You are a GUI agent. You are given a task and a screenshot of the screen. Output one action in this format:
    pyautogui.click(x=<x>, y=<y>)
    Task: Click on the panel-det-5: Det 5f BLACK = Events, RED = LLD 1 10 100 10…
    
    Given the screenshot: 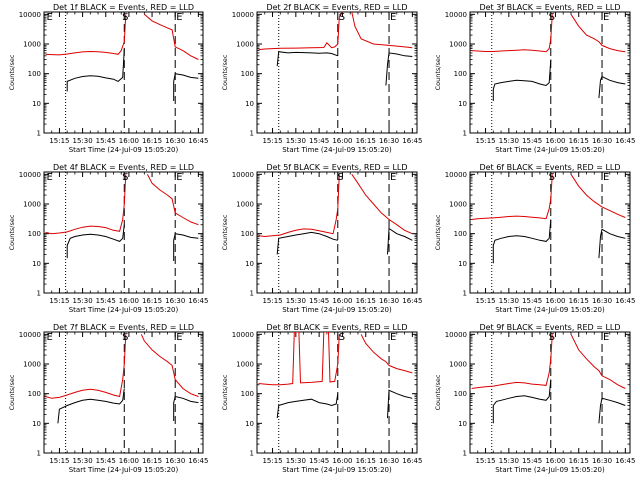 What is the action you would take?
    pyautogui.click(x=321, y=238)
    